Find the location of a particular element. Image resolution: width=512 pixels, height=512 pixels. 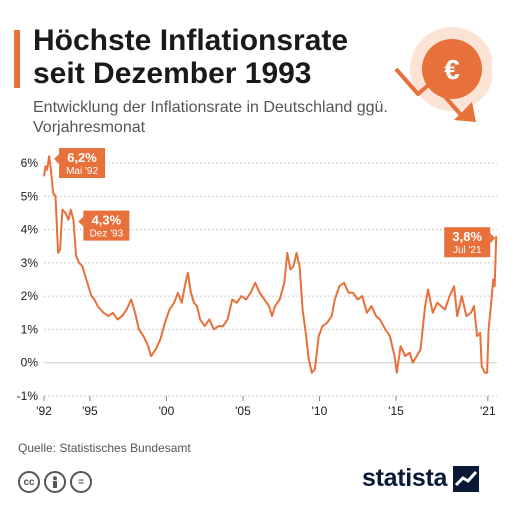

x-axis: '92 '95 '00 '05 '10 '15 '21 is located at coordinates (266, 407).